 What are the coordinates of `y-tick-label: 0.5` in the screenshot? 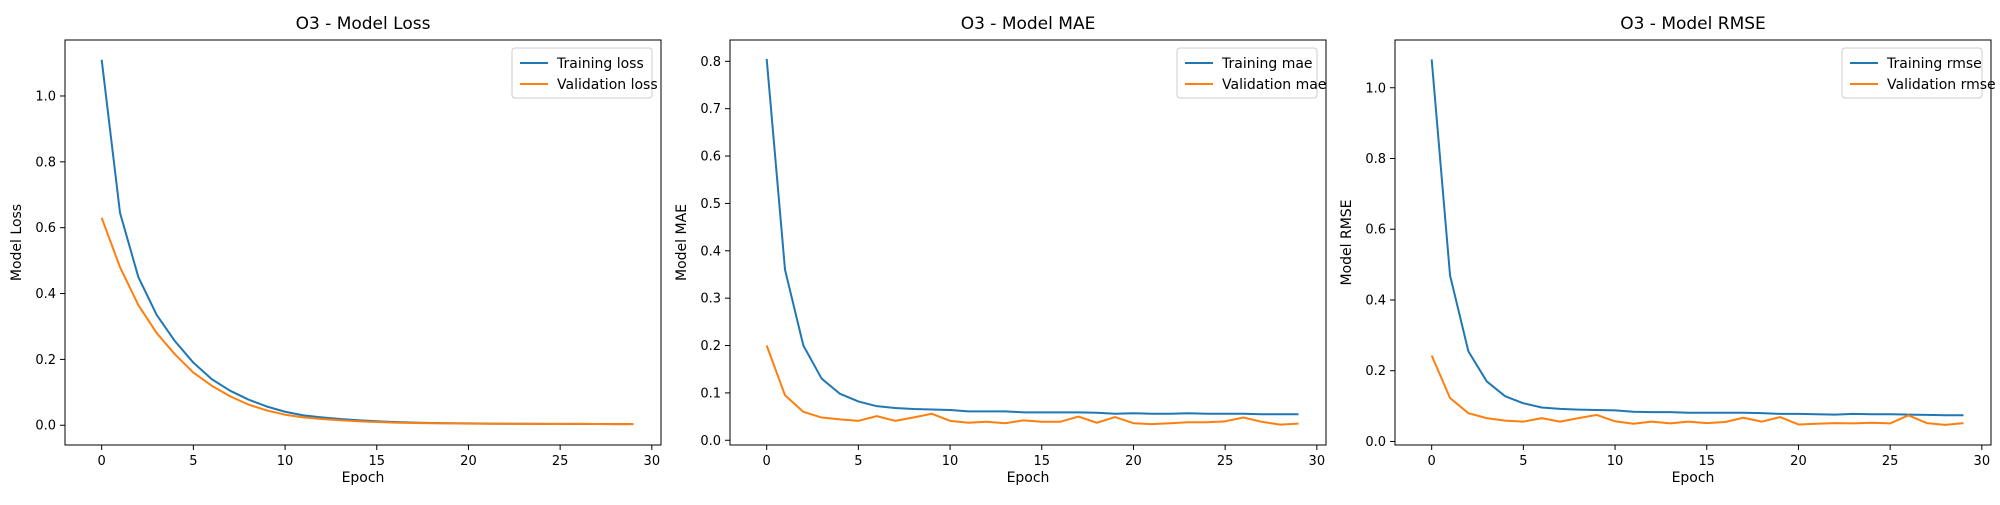 It's located at (710, 204).